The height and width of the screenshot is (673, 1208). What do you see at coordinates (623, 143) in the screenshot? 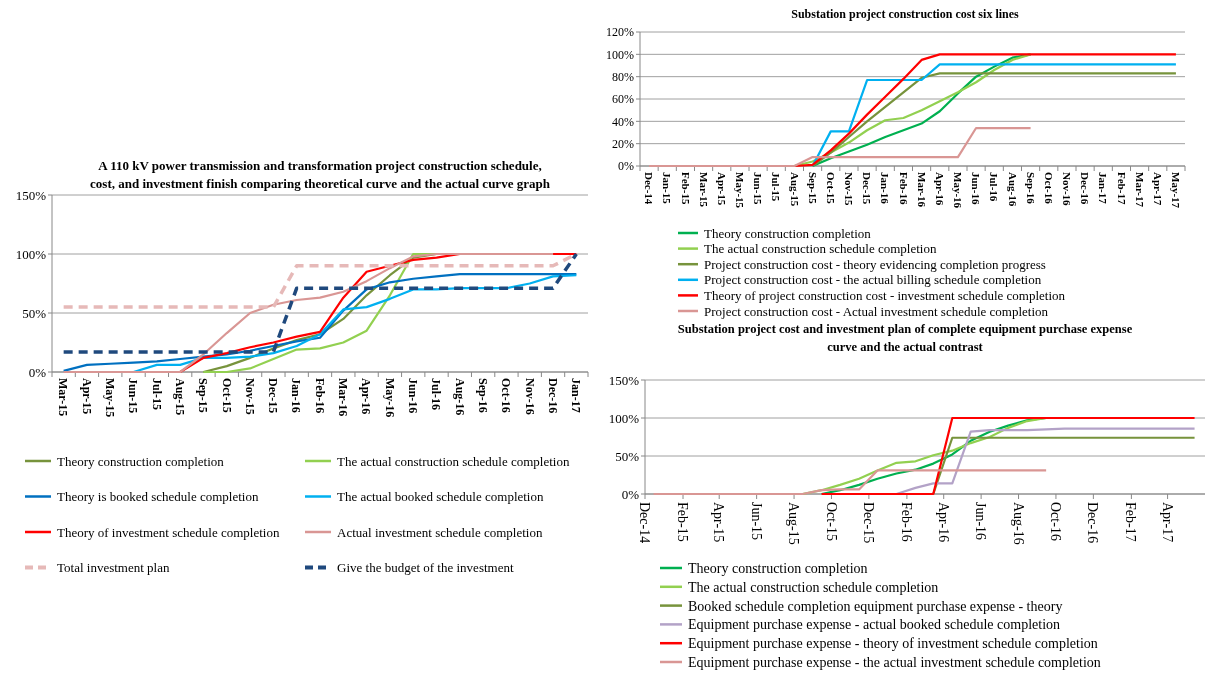
I see `y-tick-label: 20%` at bounding box center [623, 143].